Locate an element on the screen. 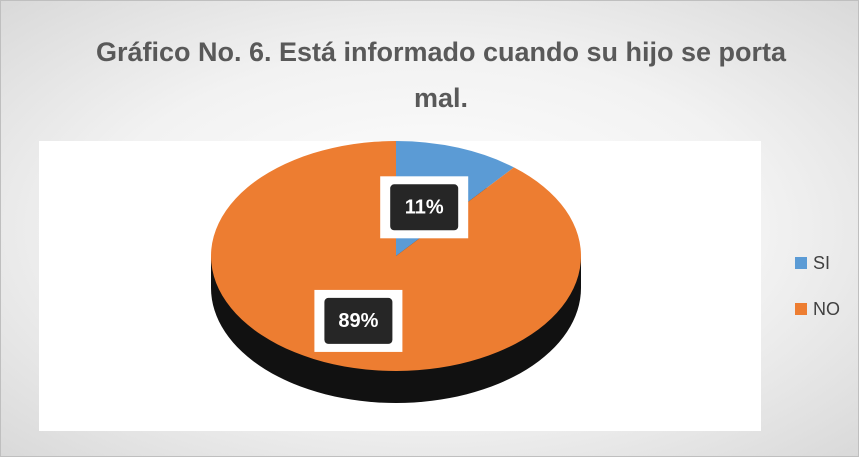 This screenshot has width=859, height=457. data-label: 11% is located at coordinates (424, 208).